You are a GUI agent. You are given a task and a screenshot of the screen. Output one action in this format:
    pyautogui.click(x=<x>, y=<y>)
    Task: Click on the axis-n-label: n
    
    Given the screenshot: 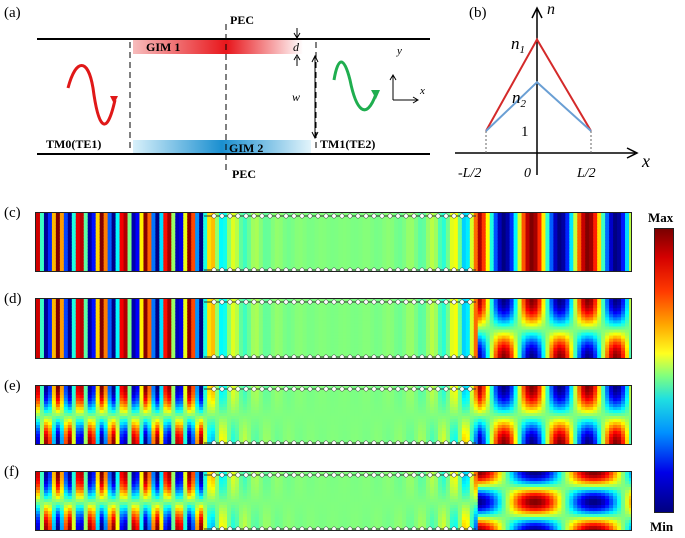 What is the action you would take?
    pyautogui.click(x=551, y=9)
    